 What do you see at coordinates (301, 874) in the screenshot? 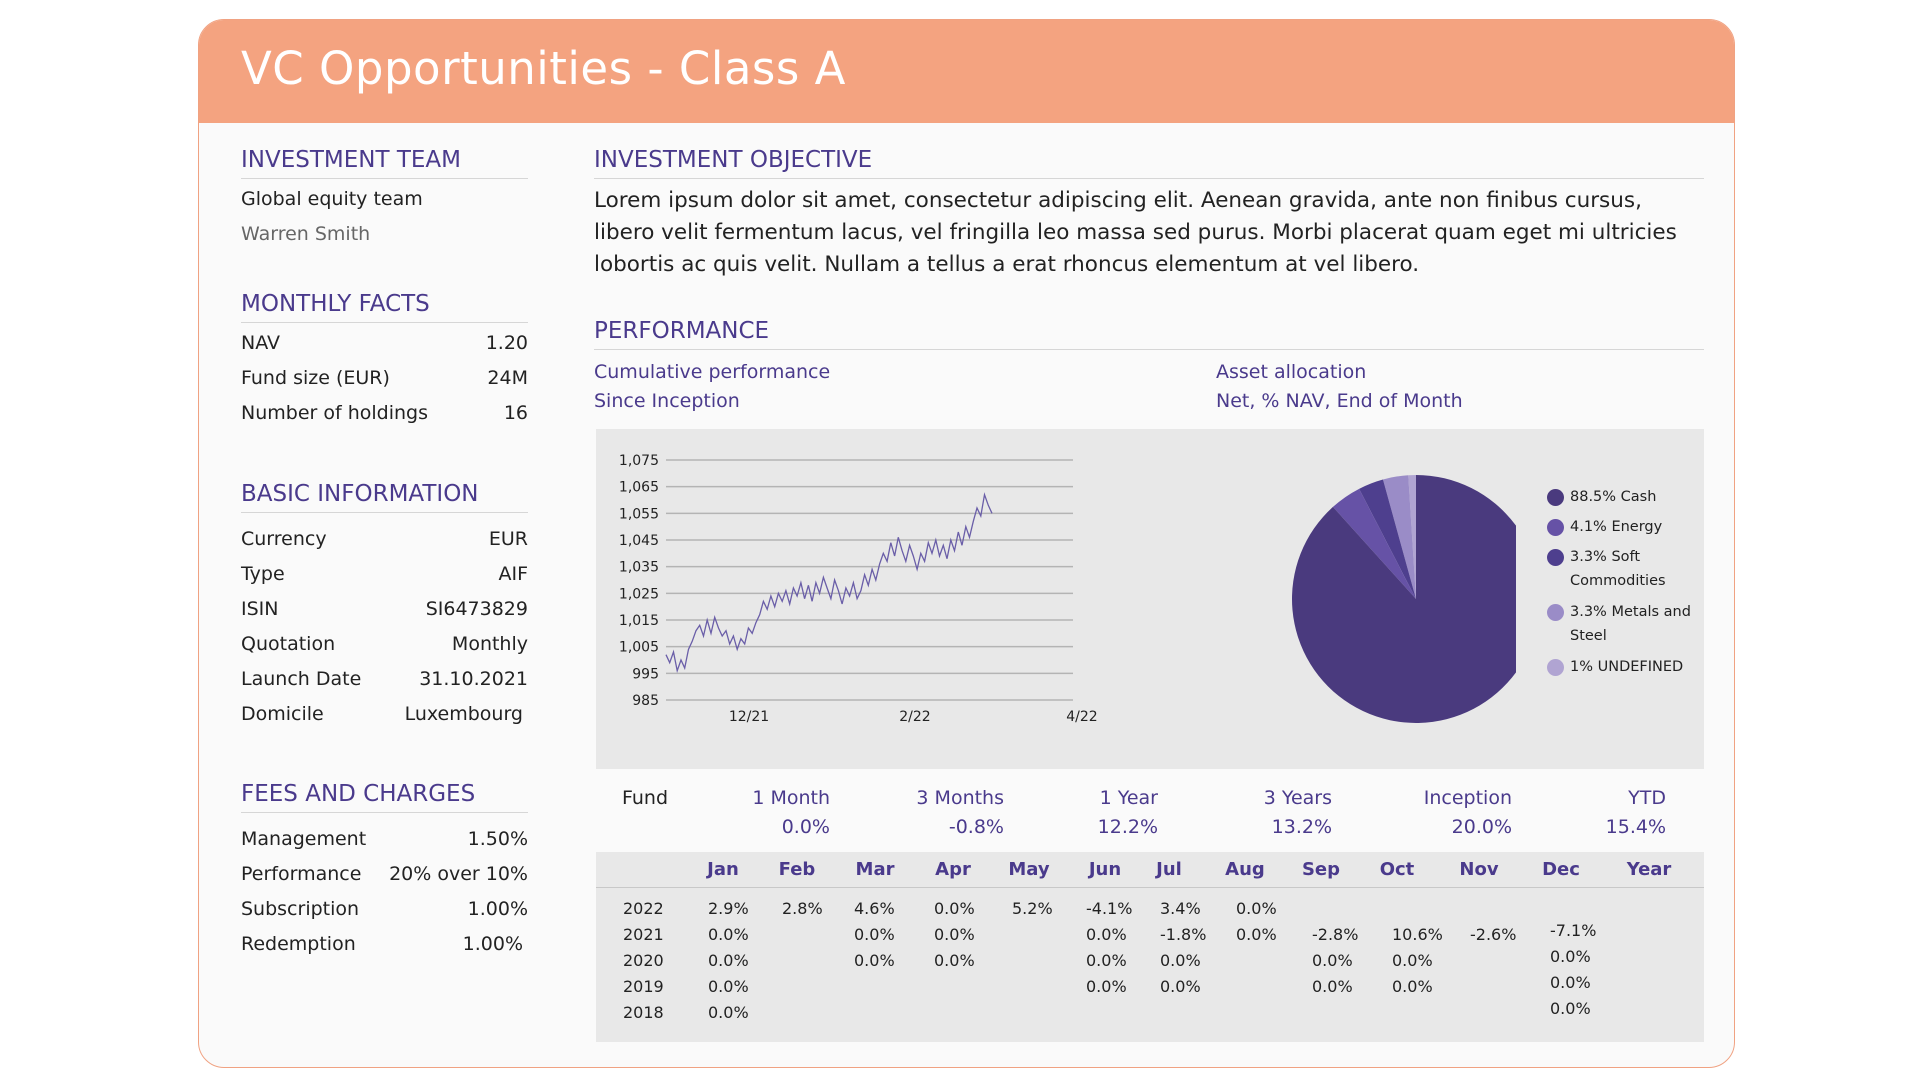
I see `fee-label: Performance` at bounding box center [301, 874].